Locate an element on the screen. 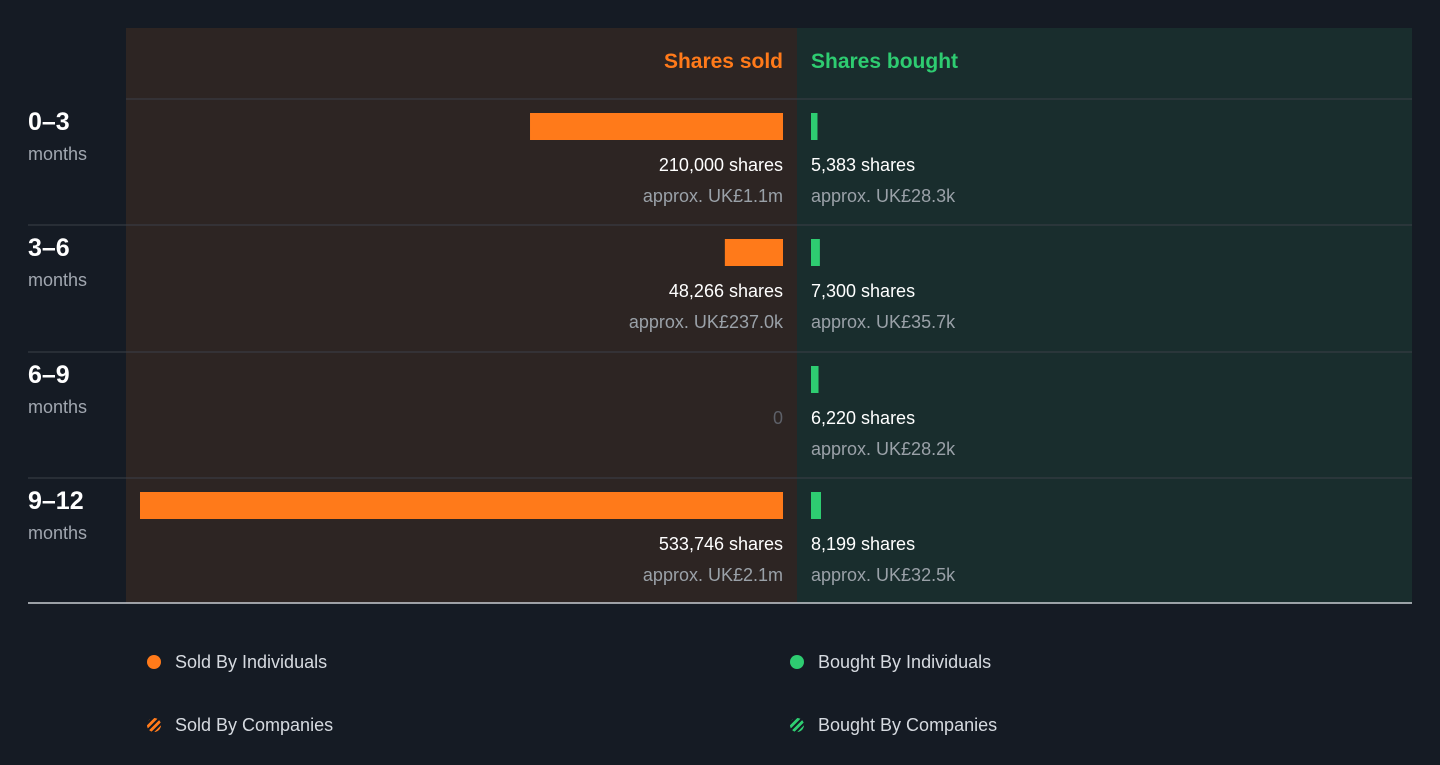 This screenshot has width=1440, height=765. sold-shares-label: 533,746 shares is located at coordinates (720, 544).